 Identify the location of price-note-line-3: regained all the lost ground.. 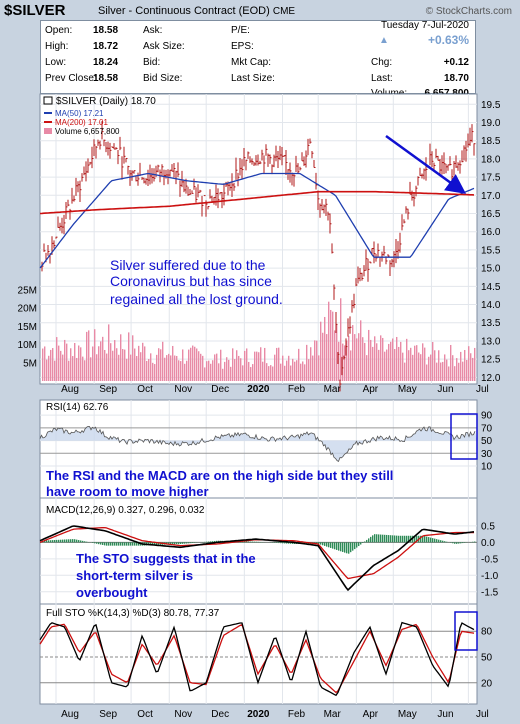
(196, 299).